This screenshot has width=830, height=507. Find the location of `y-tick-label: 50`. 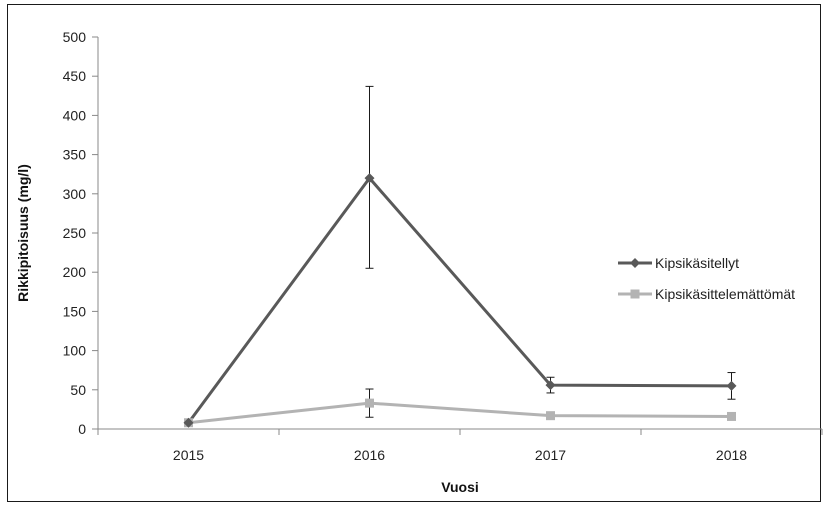

y-tick-label: 50 is located at coordinates (78, 390).